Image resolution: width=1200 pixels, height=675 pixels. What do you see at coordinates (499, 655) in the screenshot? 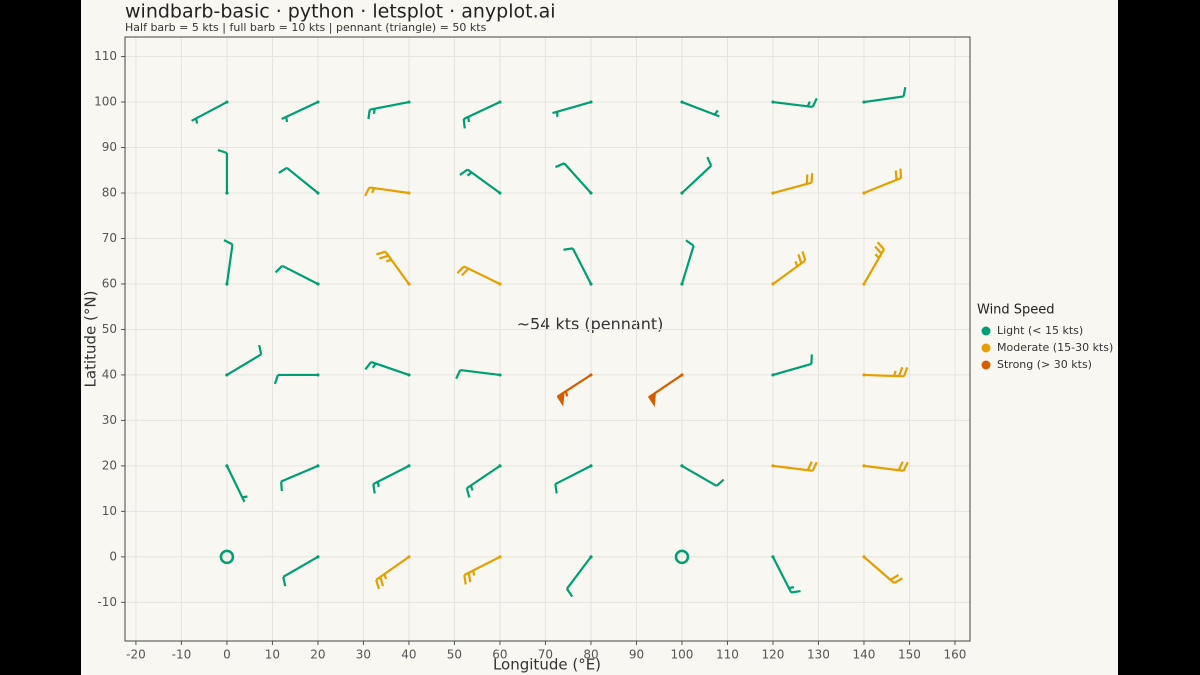
I see `x-tick-label: 60` at bounding box center [499, 655].